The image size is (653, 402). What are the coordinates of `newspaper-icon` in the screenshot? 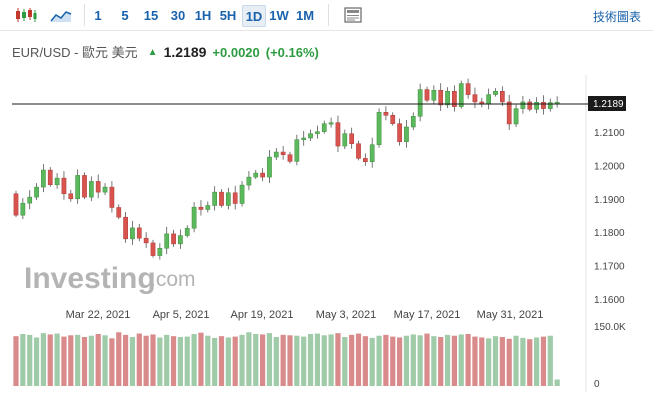 It's located at (353, 15).